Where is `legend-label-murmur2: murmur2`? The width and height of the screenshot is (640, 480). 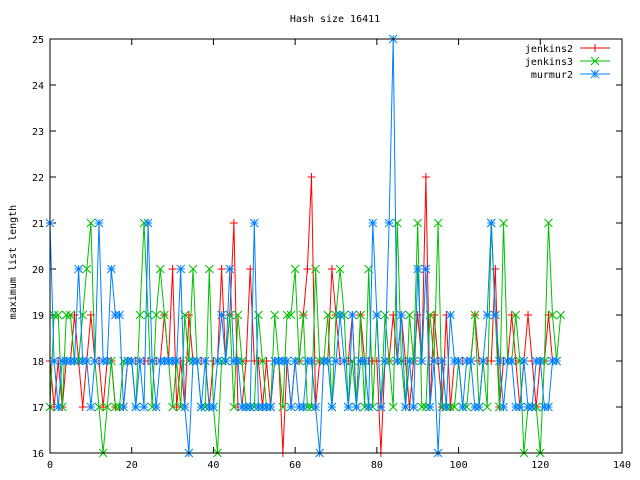
legend-label-murmur2: murmur2 is located at coordinates (552, 75).